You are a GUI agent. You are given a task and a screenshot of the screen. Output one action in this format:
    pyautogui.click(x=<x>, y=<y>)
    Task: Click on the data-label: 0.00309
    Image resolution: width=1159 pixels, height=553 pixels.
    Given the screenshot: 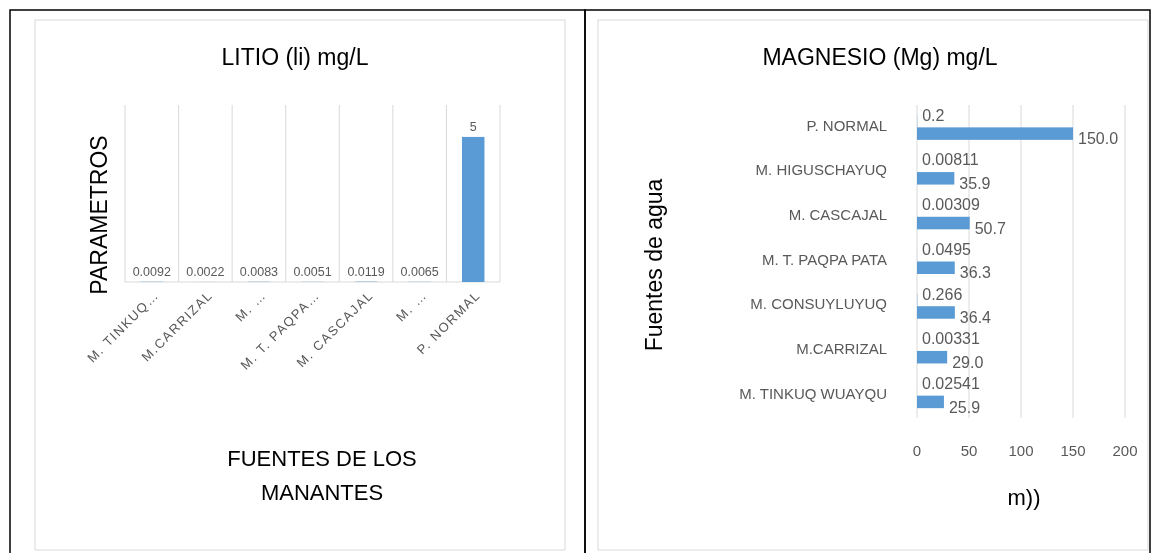 What is the action you would take?
    pyautogui.click(x=951, y=205)
    